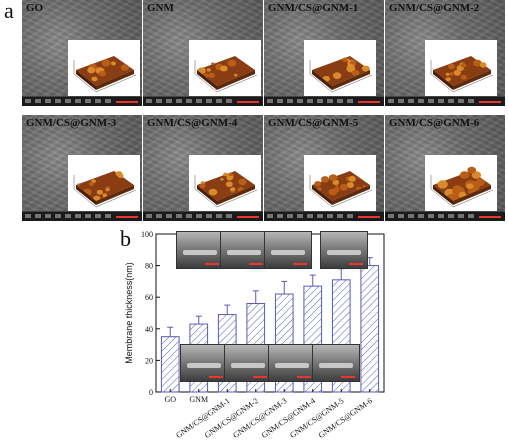 This screenshot has width=508, height=440. What do you see at coordinates (434, 8) in the screenshot?
I see `sem-title: GNM/CS@GNM-2` at bounding box center [434, 8].